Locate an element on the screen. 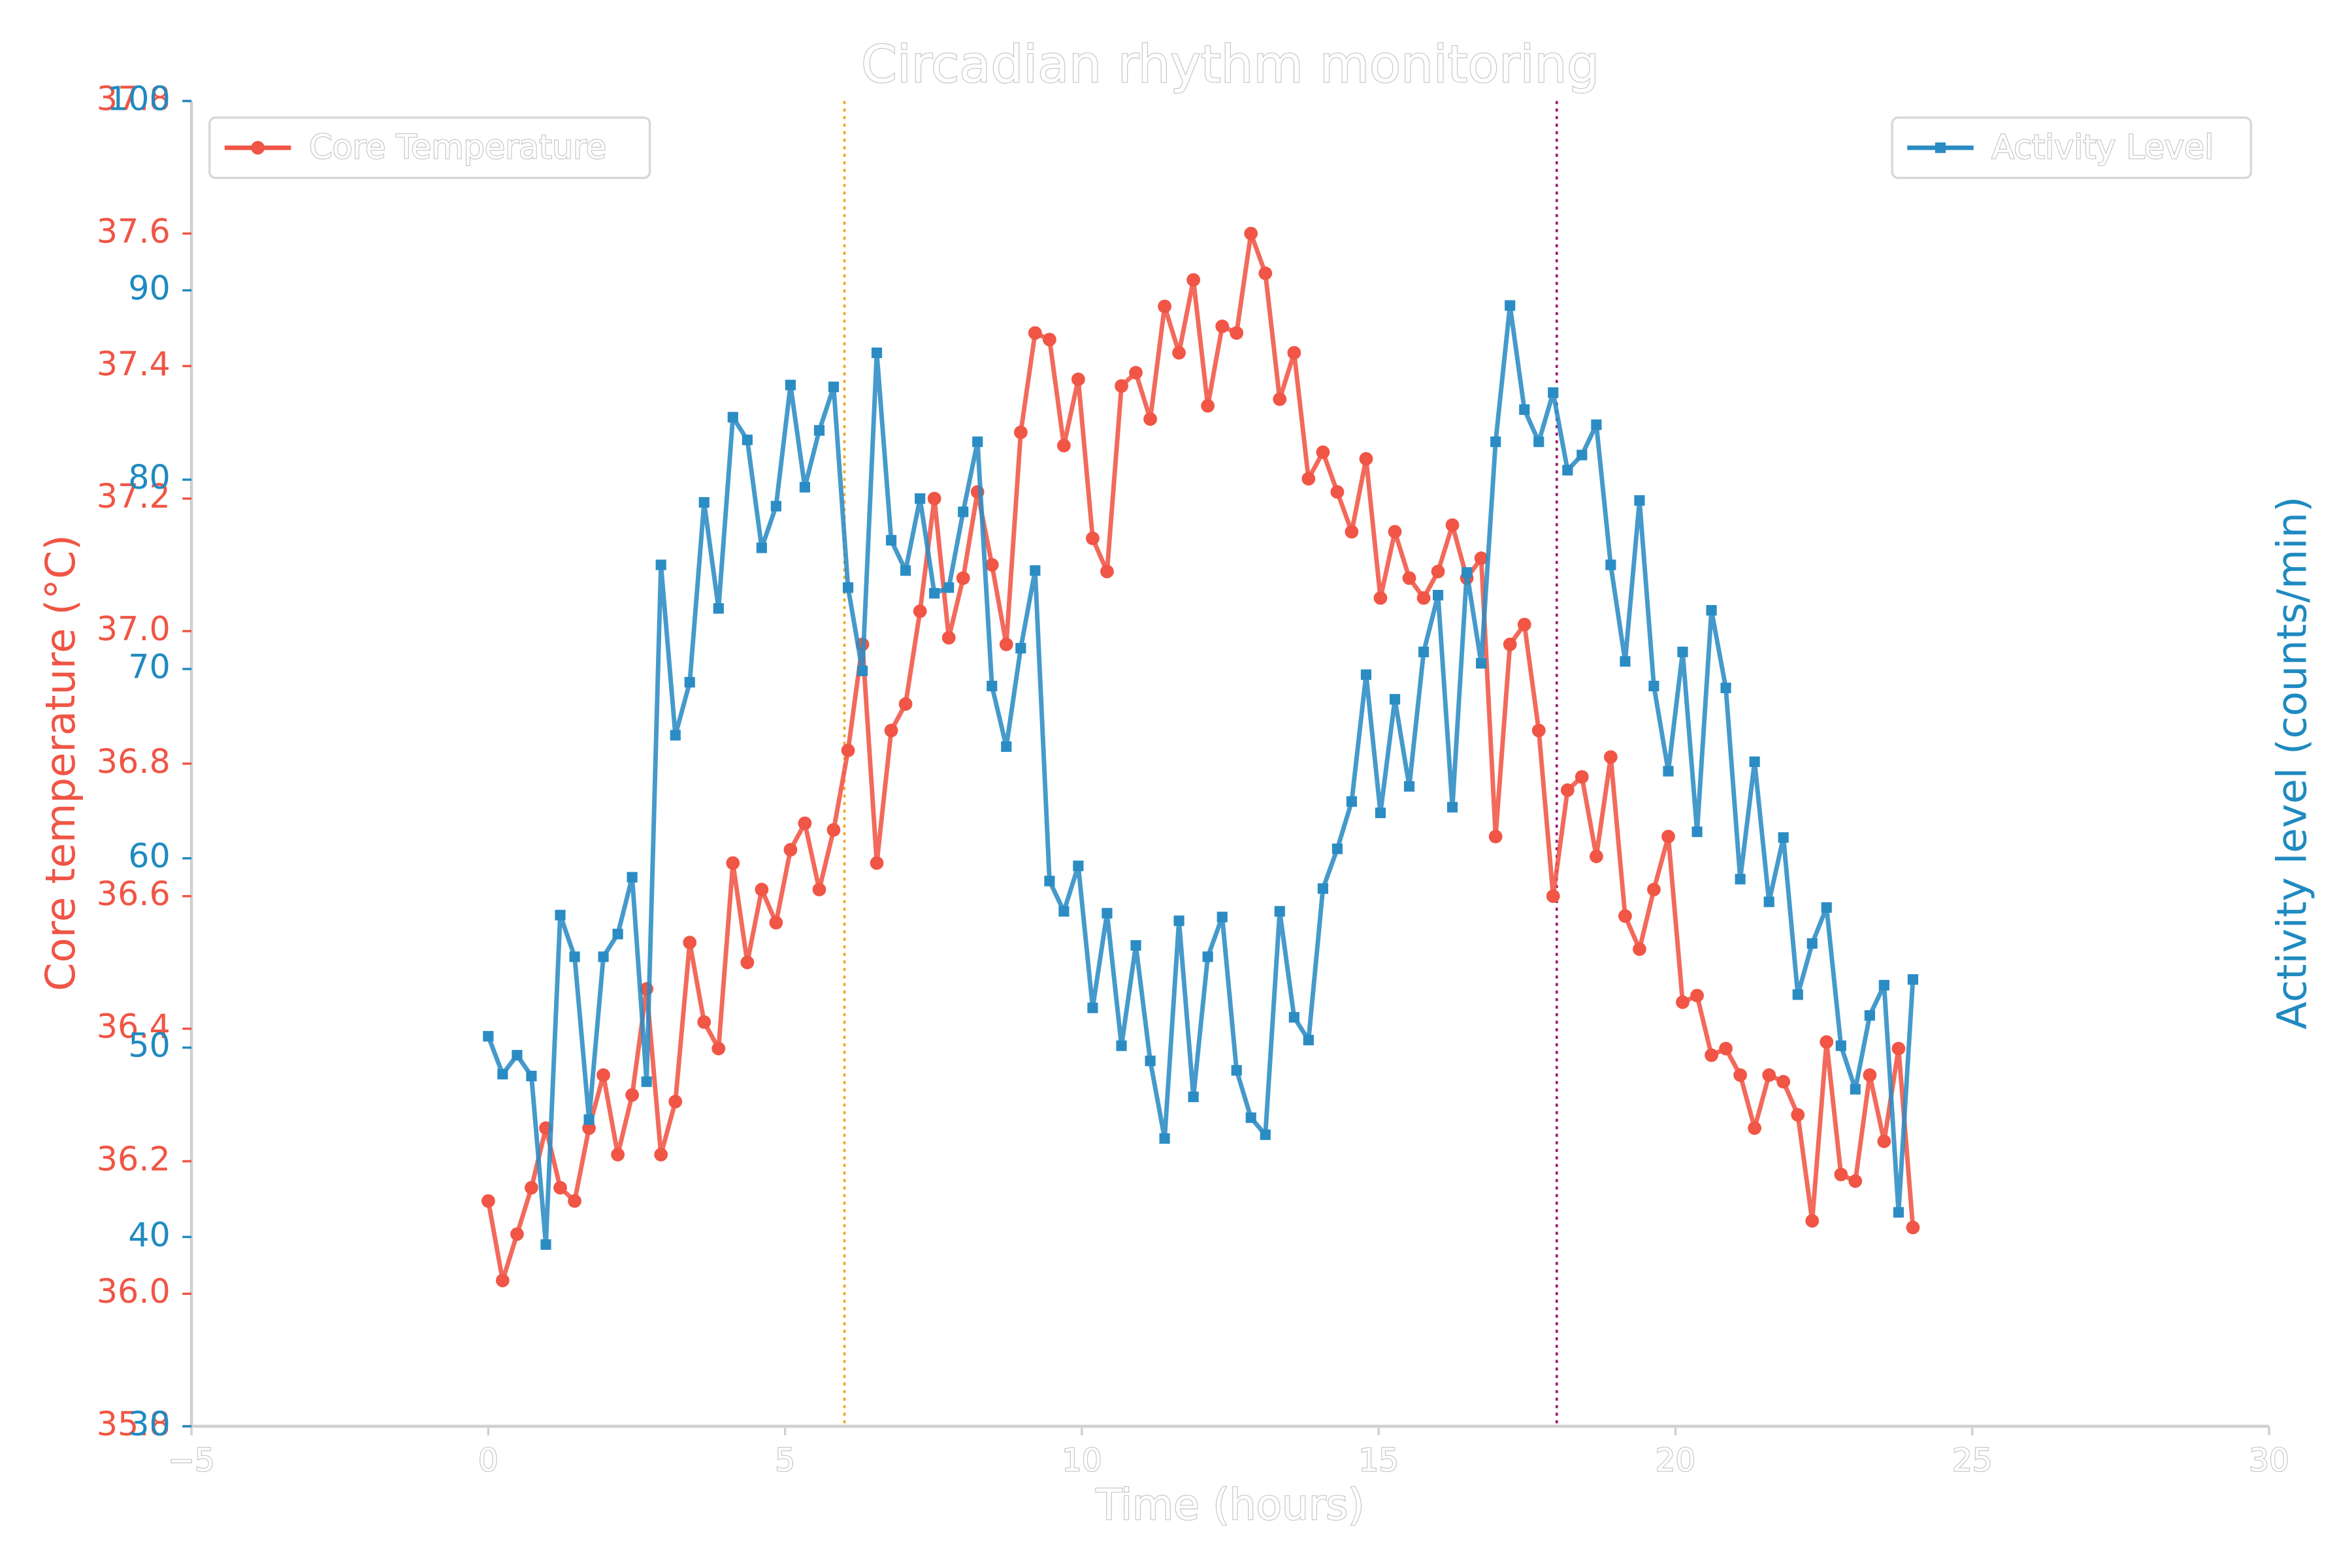  y2-tick-label: 40 is located at coordinates (149, 1234).